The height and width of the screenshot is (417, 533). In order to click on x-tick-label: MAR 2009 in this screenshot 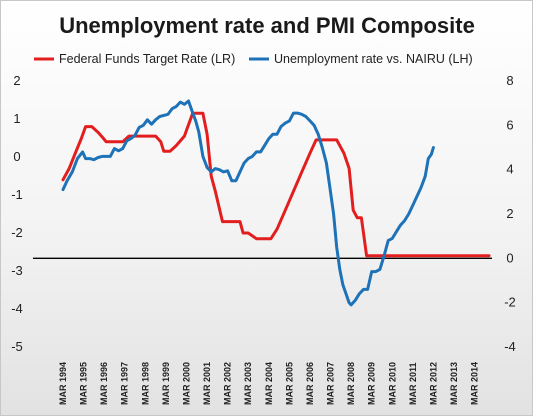, I will do `click(372, 383)`.